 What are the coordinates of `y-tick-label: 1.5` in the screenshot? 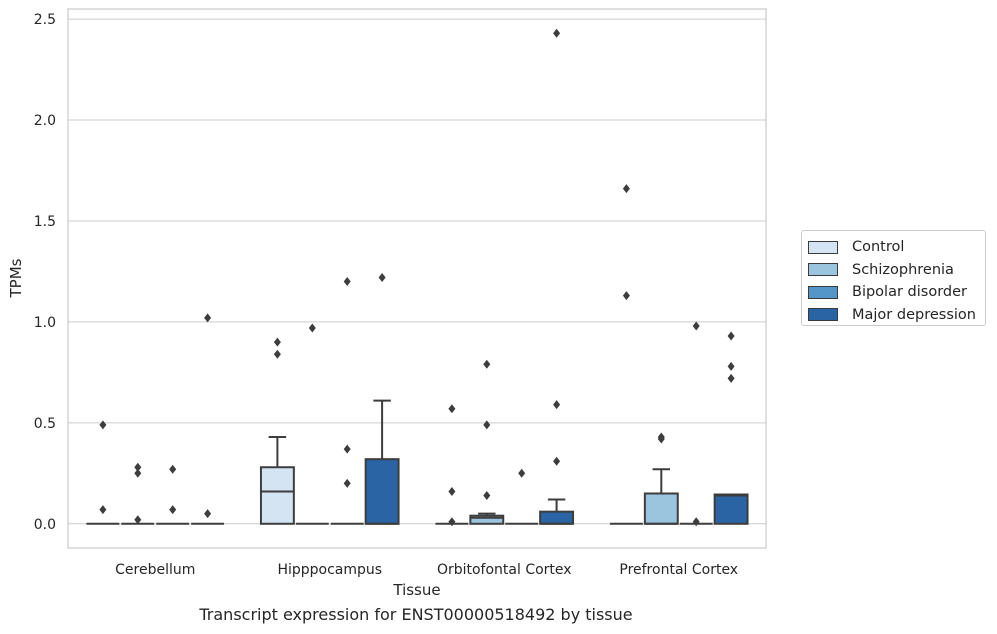 It's located at (45, 222).